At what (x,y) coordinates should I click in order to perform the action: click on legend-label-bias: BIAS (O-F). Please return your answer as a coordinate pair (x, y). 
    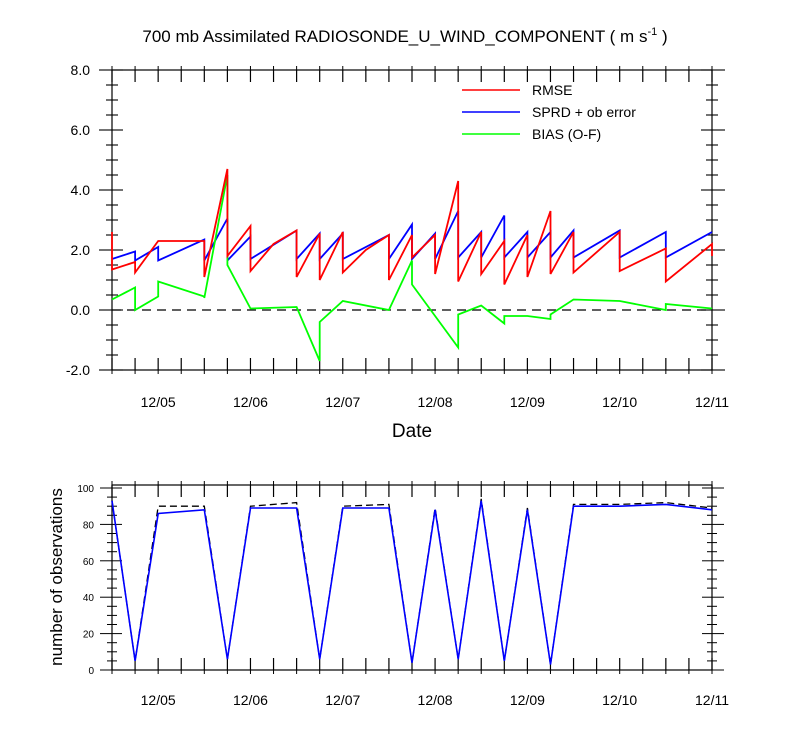
    Looking at the image, I should click on (566, 134).